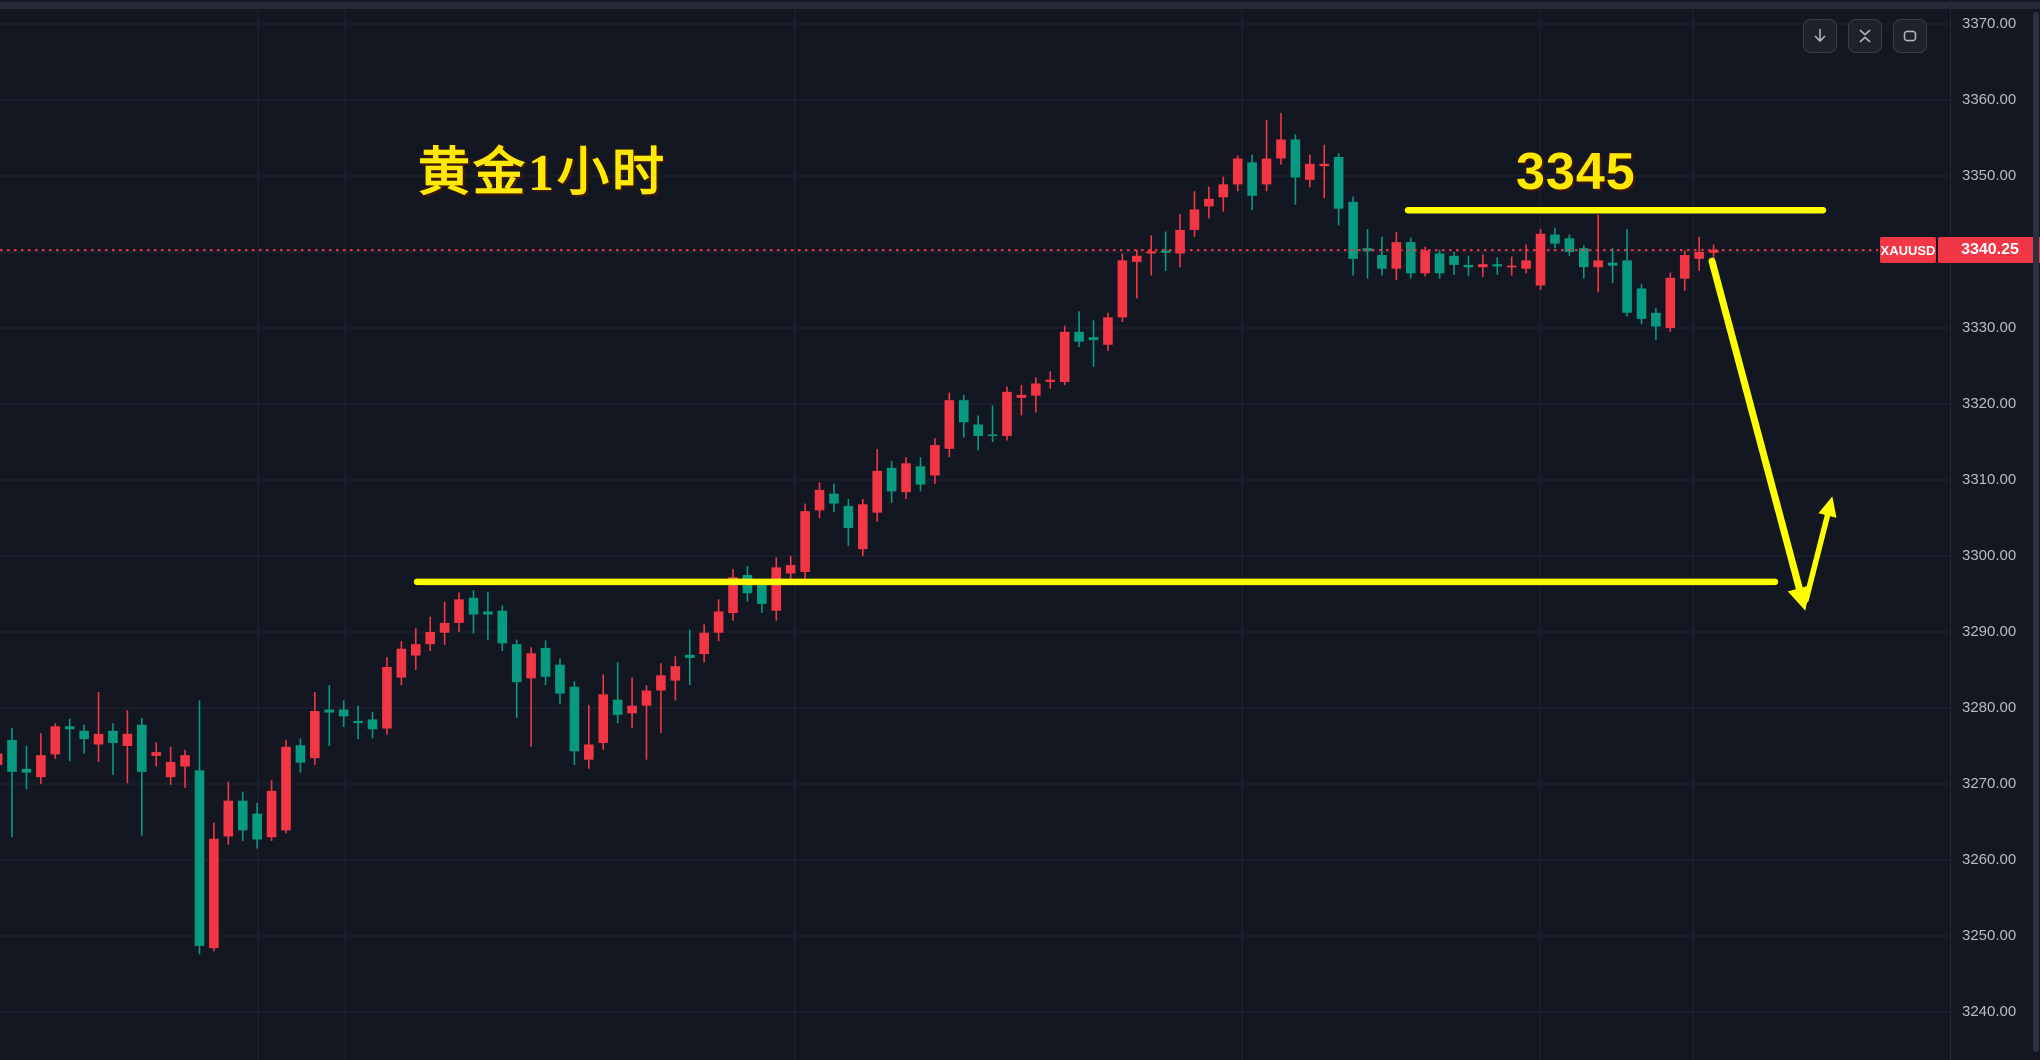 This screenshot has height=1060, width=2040. I want to click on down-arrow-drawing, so click(1759, 434).